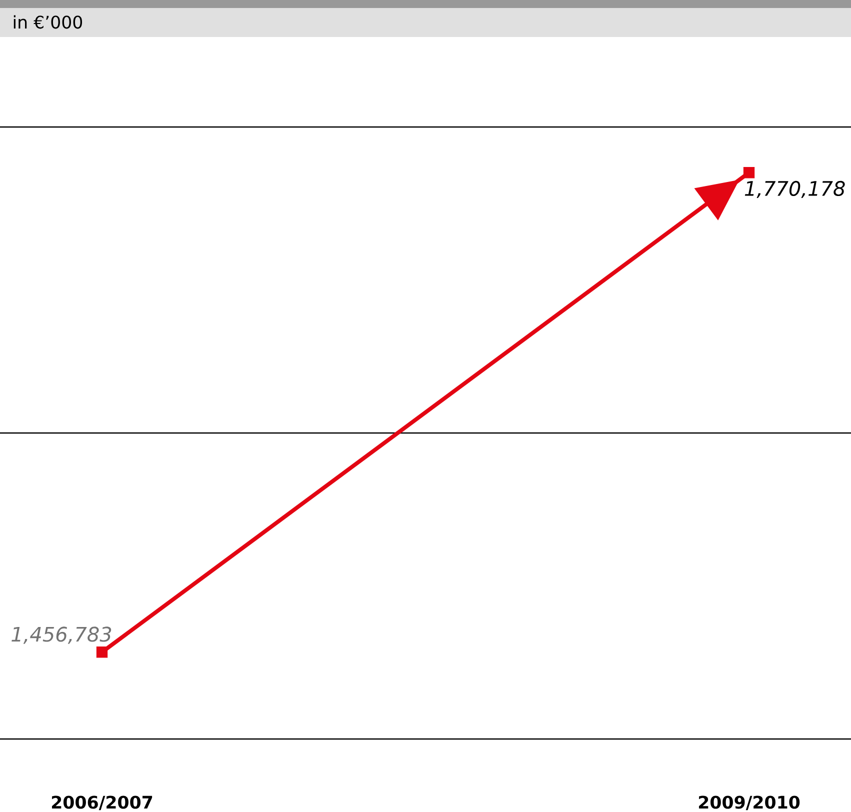 This screenshot has height=812, width=851. I want to click on x-tick-label: 2006/2007, so click(102, 803).